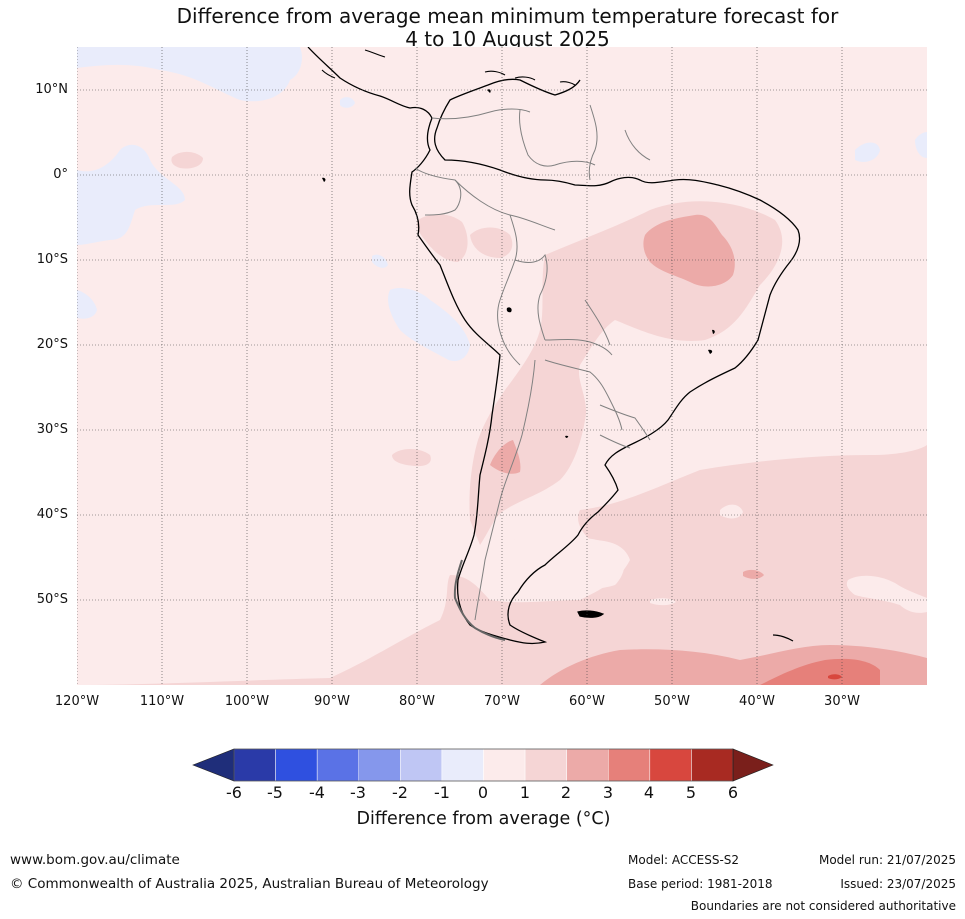  Describe the element at coordinates (753, 574) in the screenshot. I see `warm-region-small-blob` at that location.